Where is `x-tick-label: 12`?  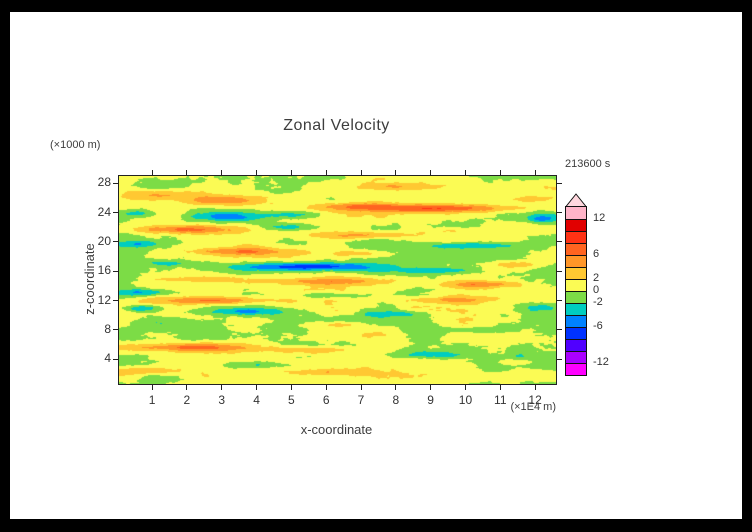
x-tick-label: 12 is located at coordinates (535, 400).